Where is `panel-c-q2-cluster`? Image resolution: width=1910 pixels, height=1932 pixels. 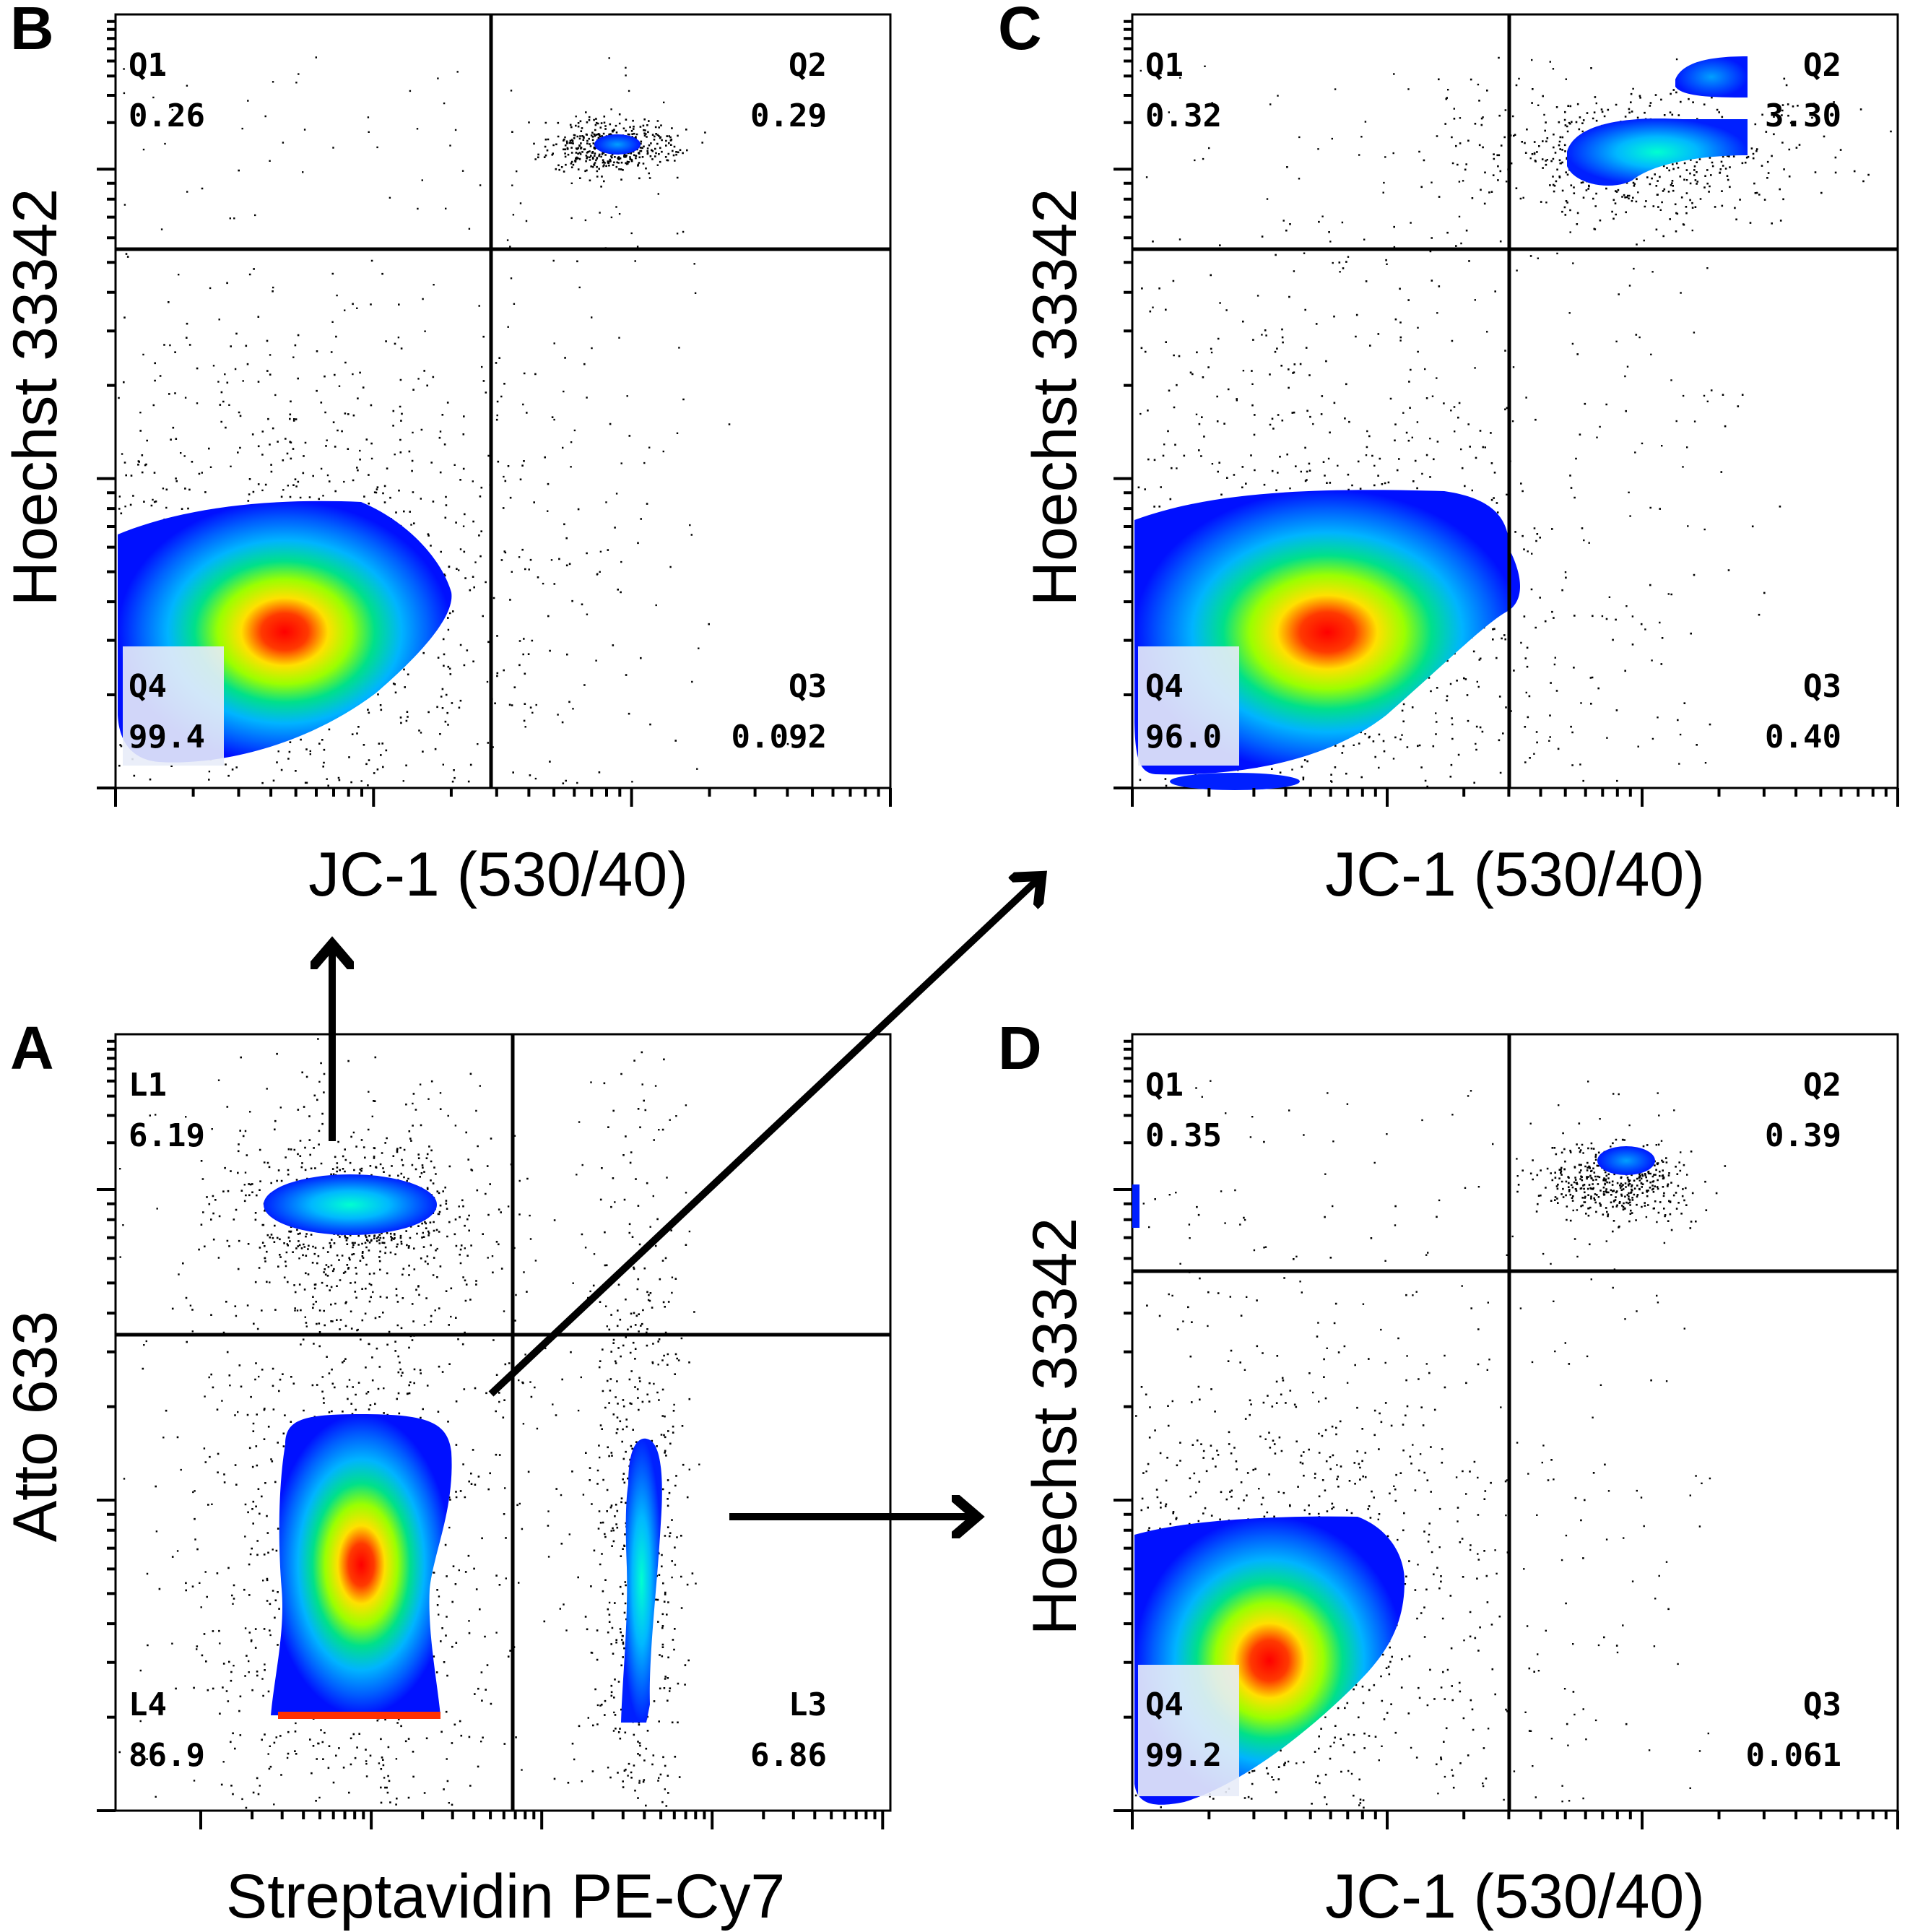
panel-c-q2-cluster is located at coordinates (1657, 152).